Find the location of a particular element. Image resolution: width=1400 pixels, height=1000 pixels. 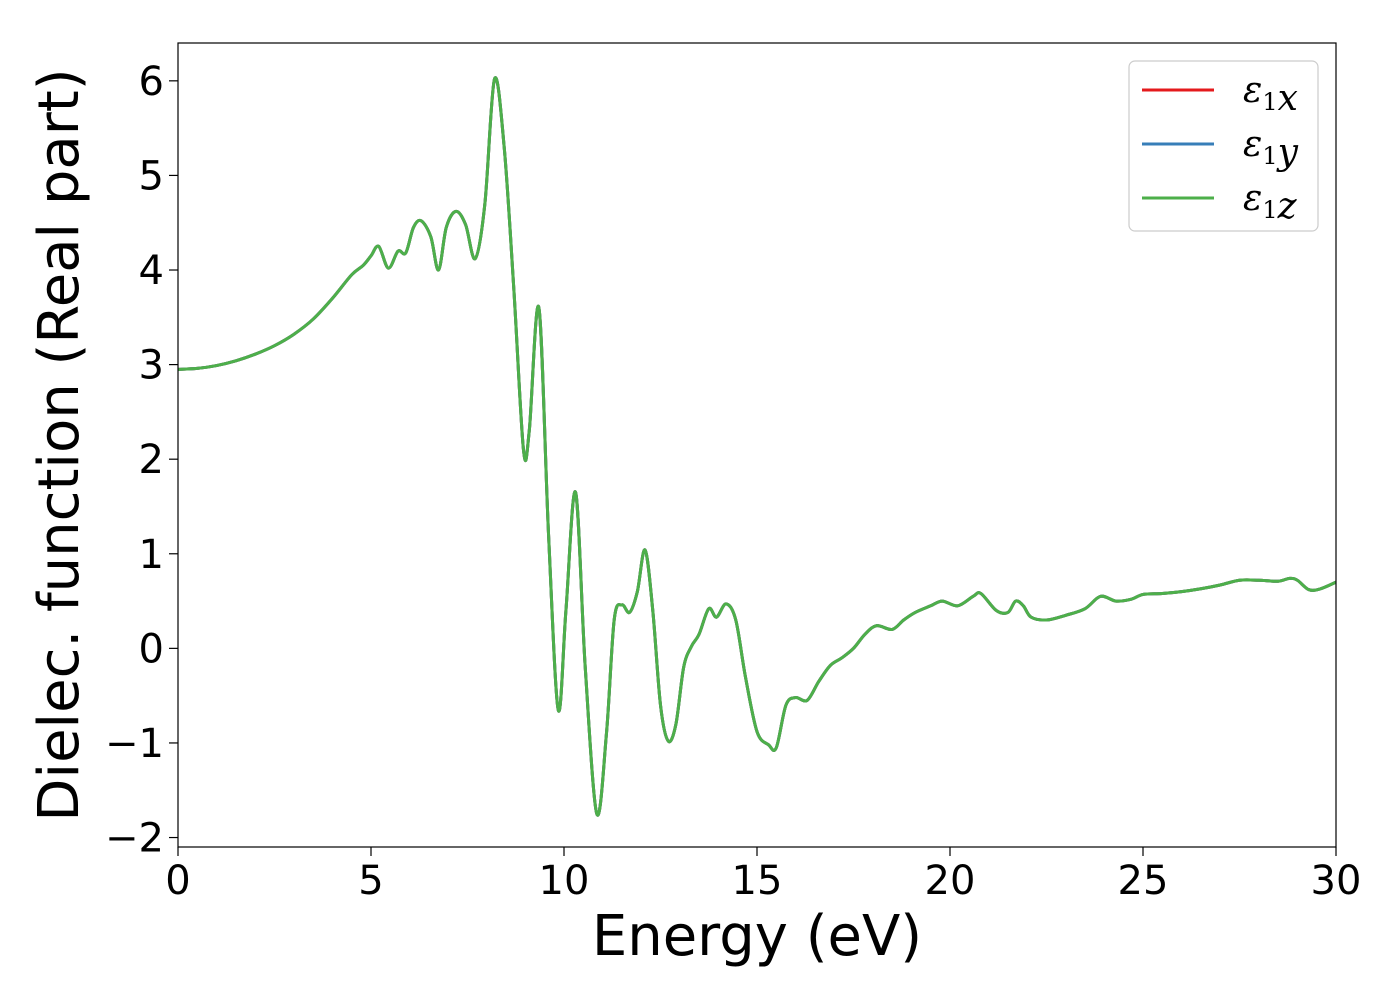

x-tick-label: 30 is located at coordinates (1336, 881).